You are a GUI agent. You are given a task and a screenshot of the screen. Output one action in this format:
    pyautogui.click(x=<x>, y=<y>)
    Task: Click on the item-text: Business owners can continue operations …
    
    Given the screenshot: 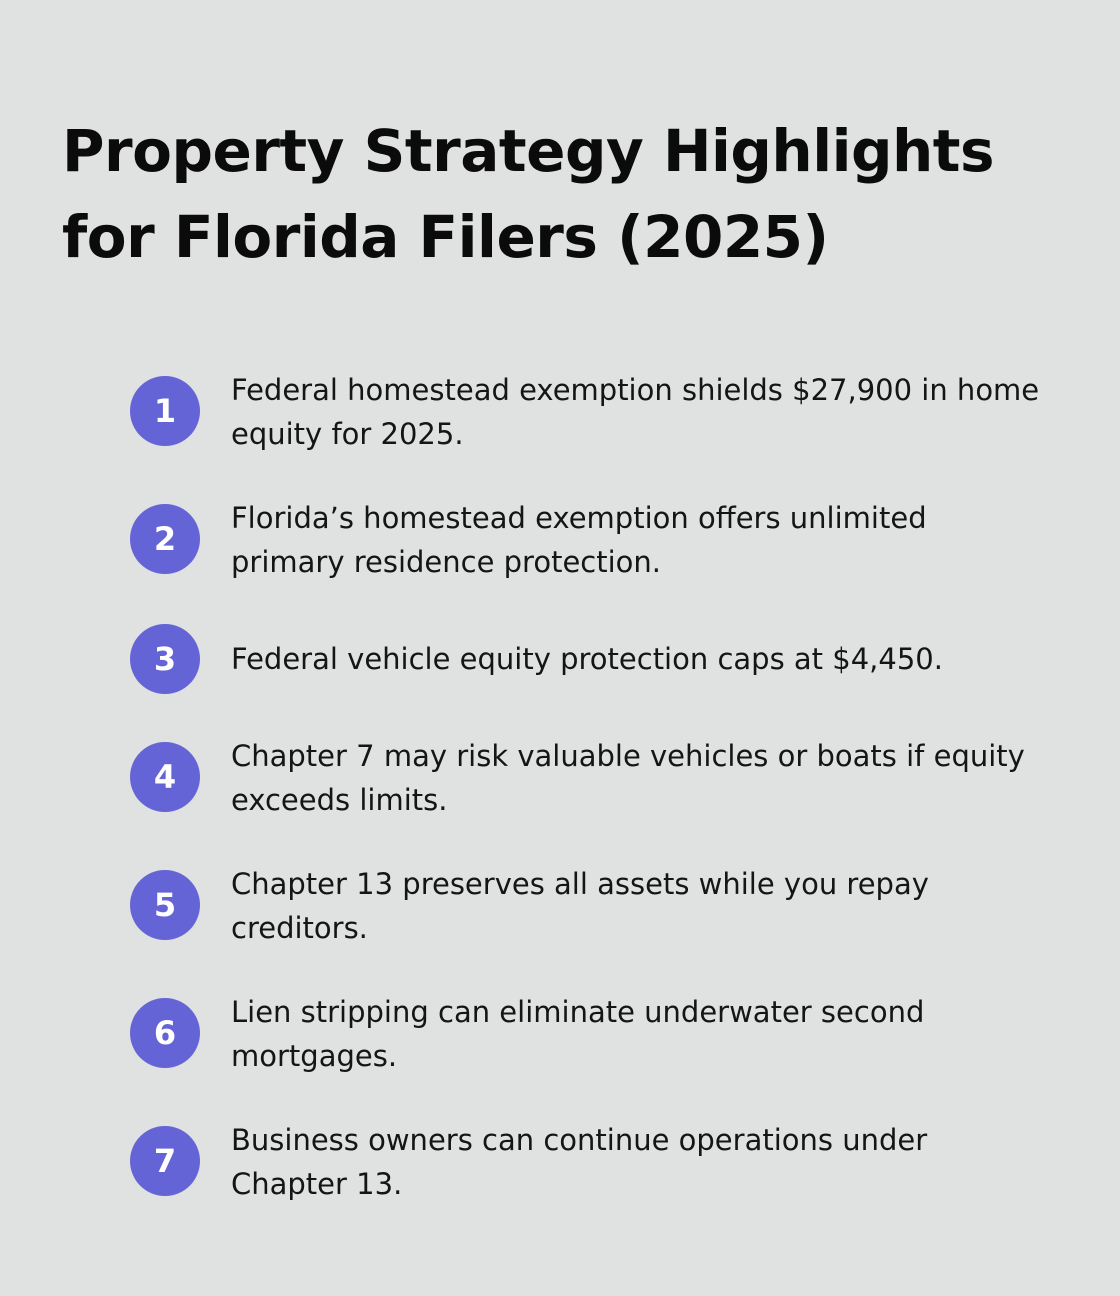 What is the action you would take?
    pyautogui.click(x=579, y=1162)
    